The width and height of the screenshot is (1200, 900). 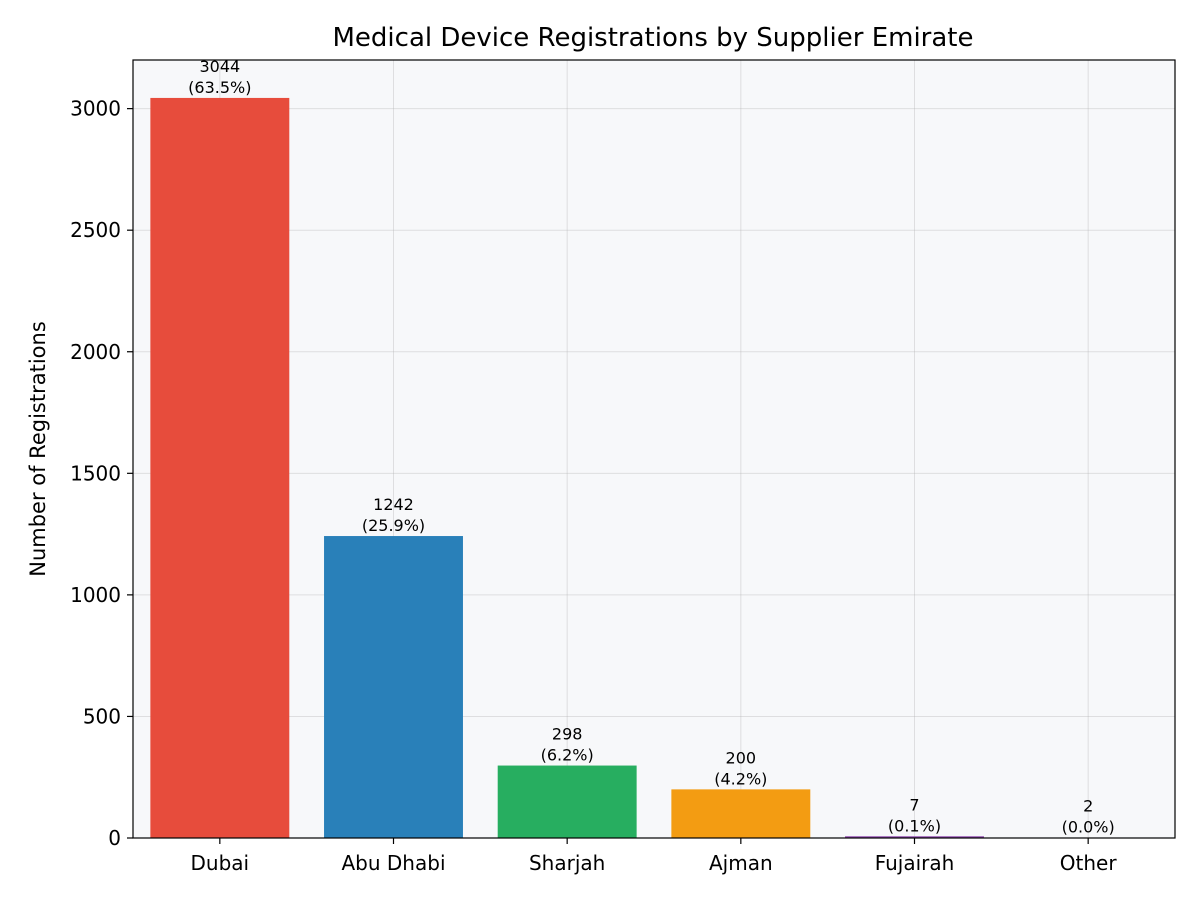 I want to click on x-tick-label: Dubai, so click(x=220, y=863).